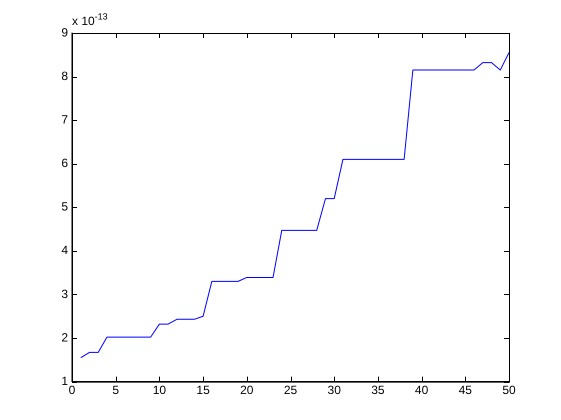 Image resolution: width=561 pixels, height=420 pixels. I want to click on x-tick-label: 0, so click(72, 390).